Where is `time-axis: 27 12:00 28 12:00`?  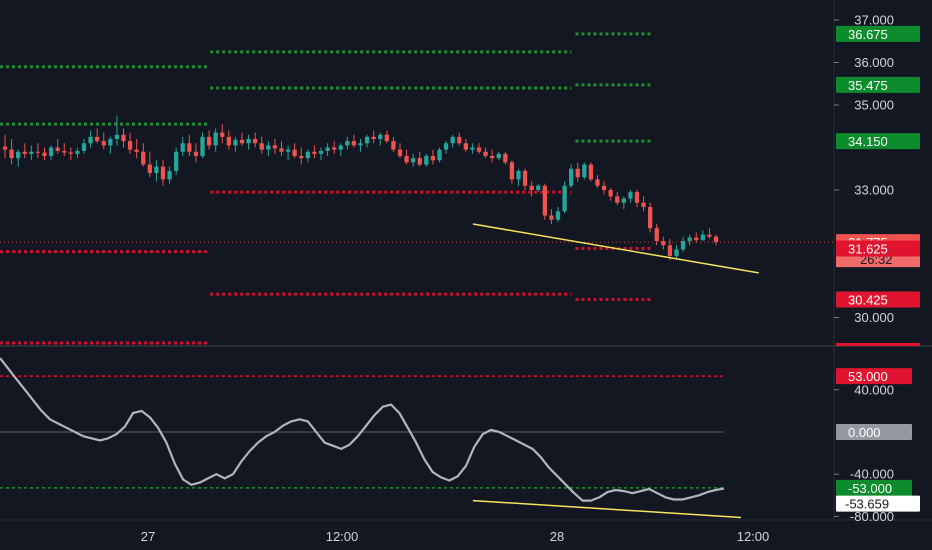
time-axis: 27 12:00 28 12:00 is located at coordinates (455, 536).